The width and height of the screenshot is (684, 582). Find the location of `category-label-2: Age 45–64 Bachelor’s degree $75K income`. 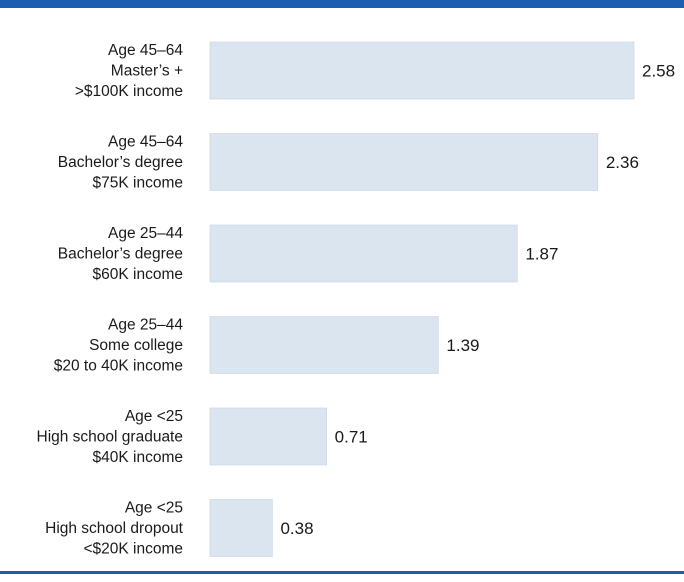

category-label-2: Age 45–64 Bachelor’s degree $75K income is located at coordinates (121, 163).